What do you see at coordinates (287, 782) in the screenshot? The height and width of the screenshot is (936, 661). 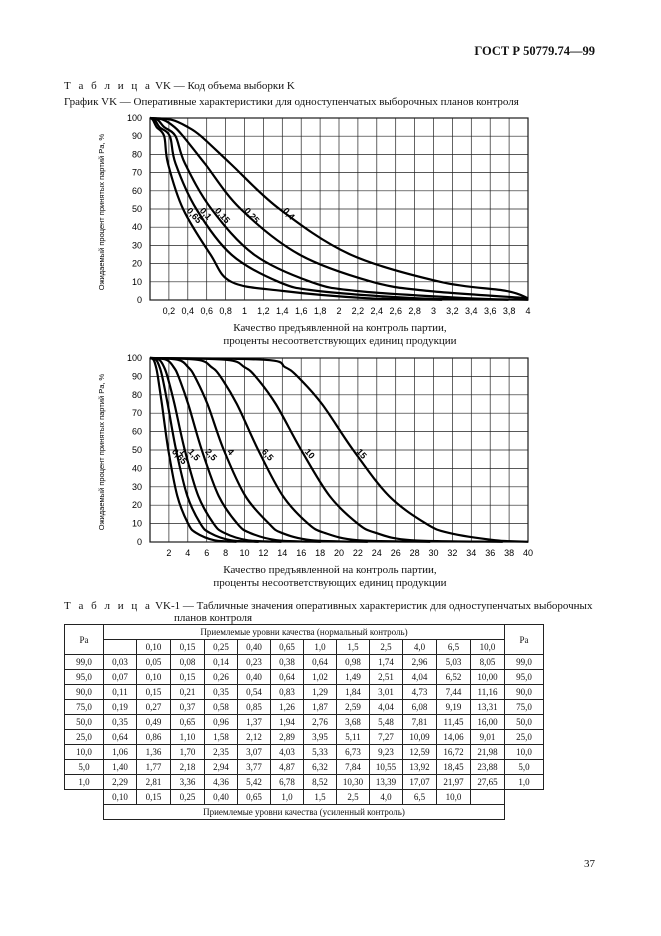 I see `value-cell: 6,78` at bounding box center [287, 782].